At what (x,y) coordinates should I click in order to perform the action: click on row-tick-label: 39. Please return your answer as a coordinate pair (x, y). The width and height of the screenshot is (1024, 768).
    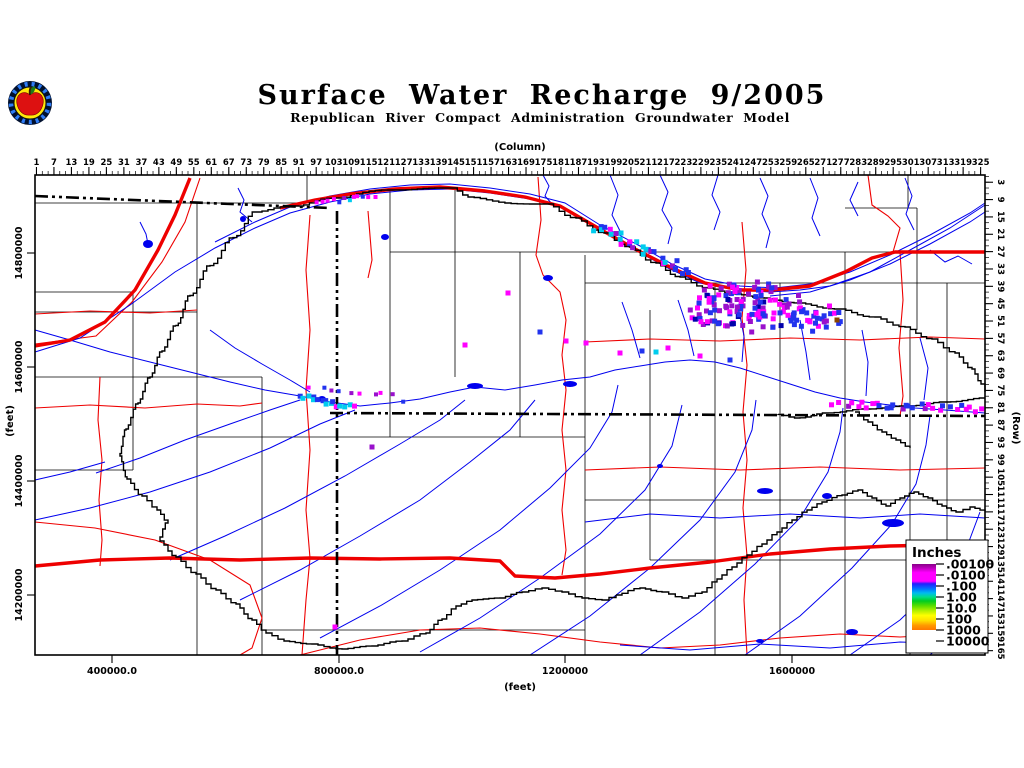
    Looking at the image, I should click on (1000, 286).